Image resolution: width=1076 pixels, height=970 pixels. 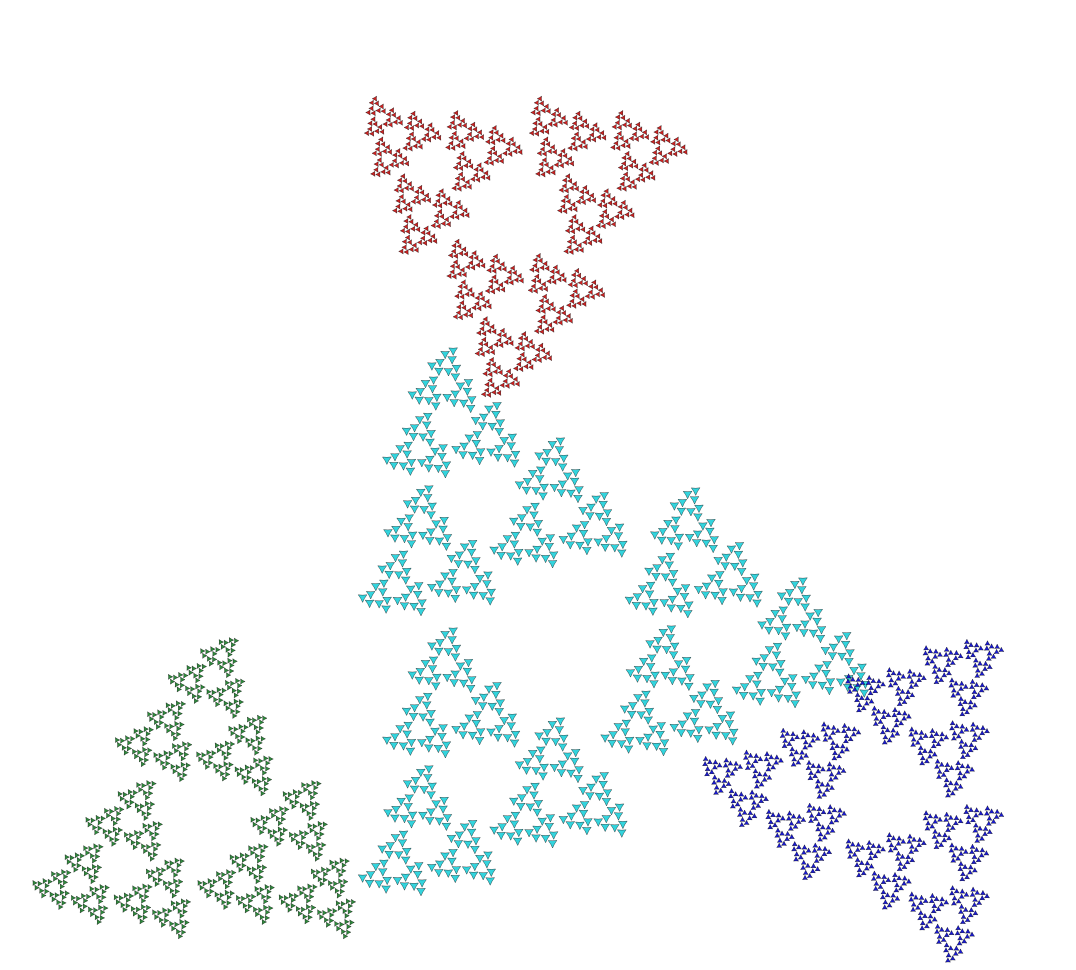 I want to click on top-triangle-fractal, so click(x=525, y=246).